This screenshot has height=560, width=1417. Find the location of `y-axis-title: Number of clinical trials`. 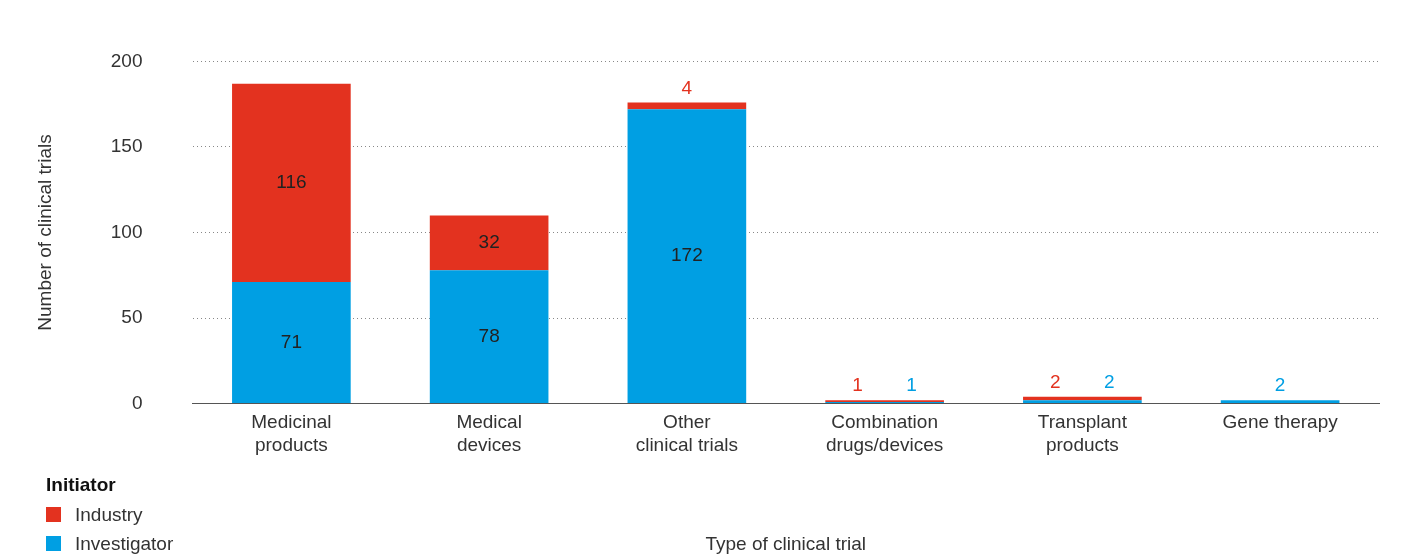

y-axis-title: Number of clinical trials is located at coordinates (44, 232).